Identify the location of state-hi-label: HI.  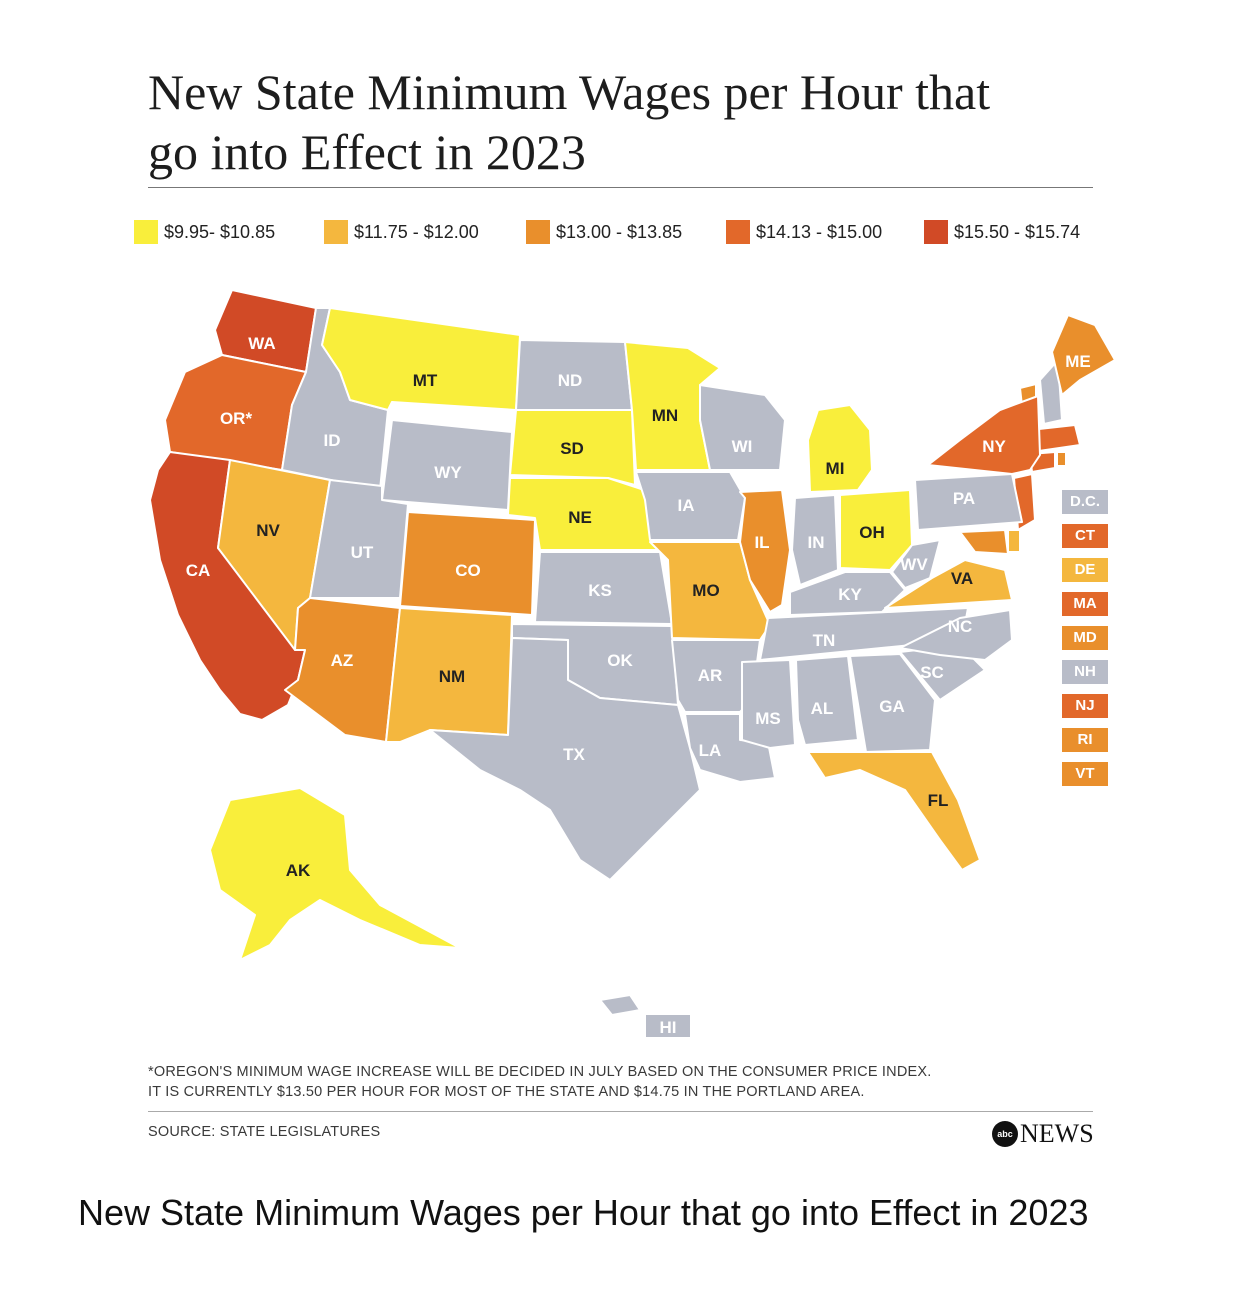
(668, 1027).